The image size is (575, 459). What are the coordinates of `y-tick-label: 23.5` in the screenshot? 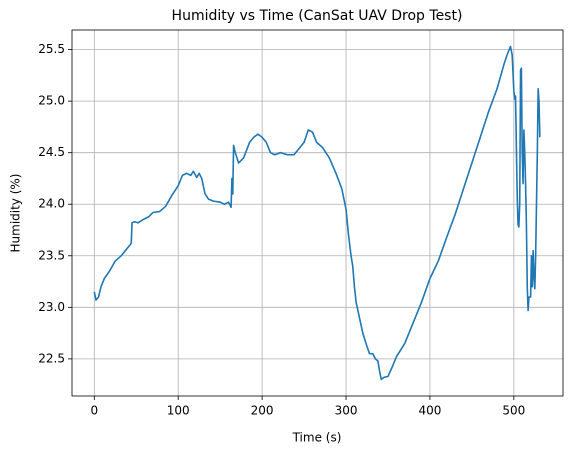 It's located at (51, 255).